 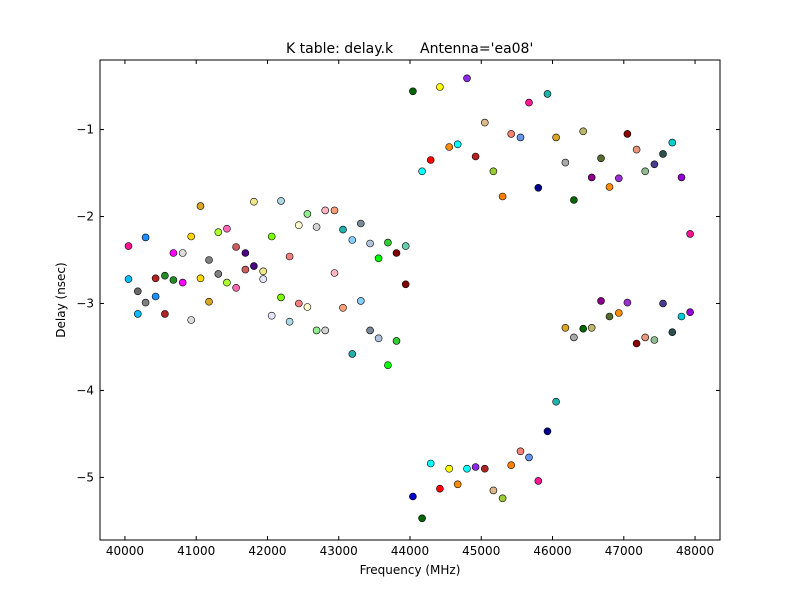 What do you see at coordinates (410, 570) in the screenshot?
I see `x-axis-label: Frequency (MHz)` at bounding box center [410, 570].